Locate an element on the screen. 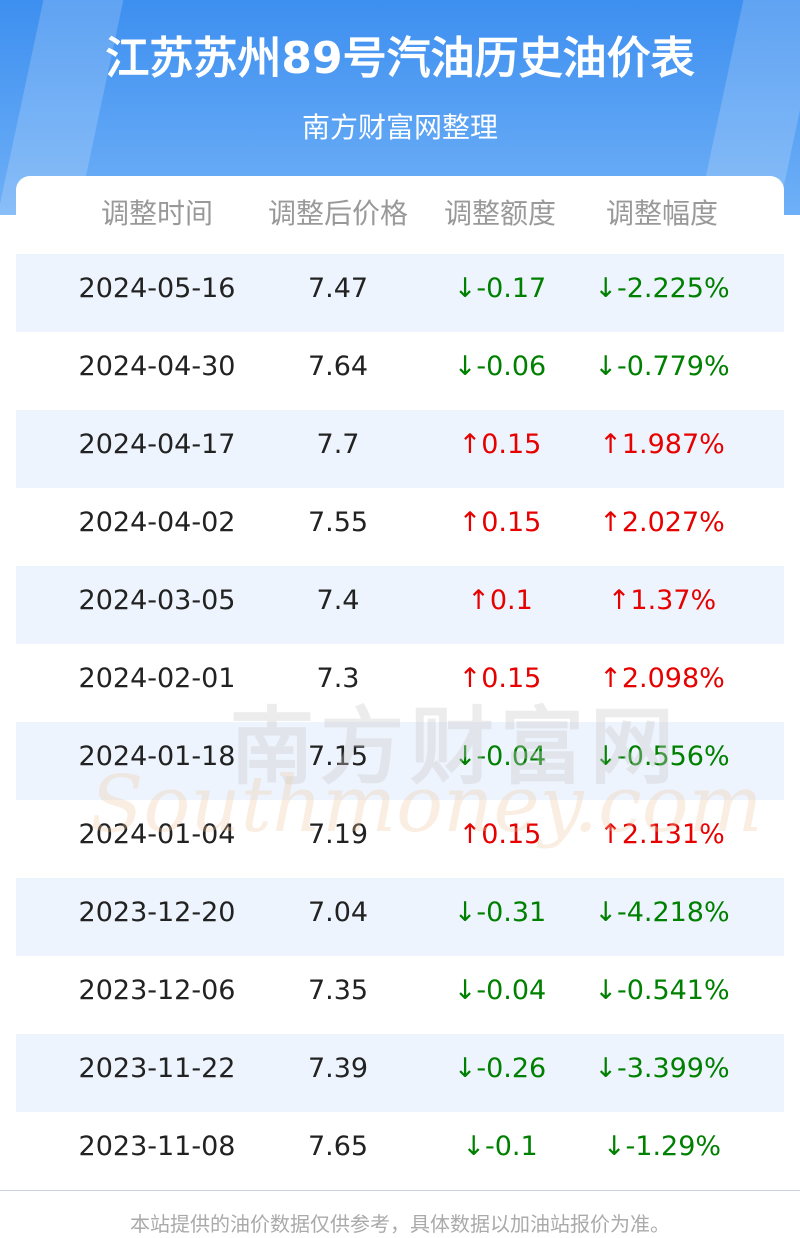  table-row: 2024-04-02 7.55 ↑0.15 ↑2.027% is located at coordinates (400, 527).